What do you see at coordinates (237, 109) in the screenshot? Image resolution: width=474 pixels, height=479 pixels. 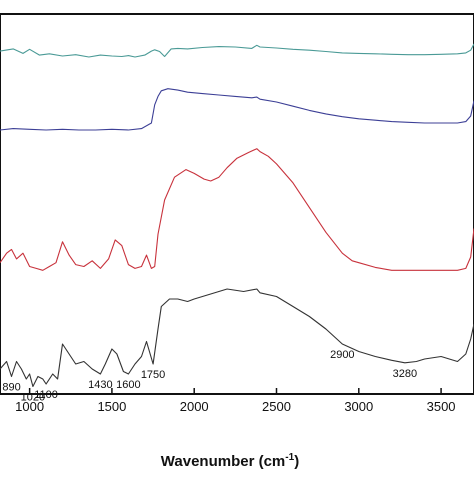 I see `trace-upper-middle-line` at bounding box center [237, 109].